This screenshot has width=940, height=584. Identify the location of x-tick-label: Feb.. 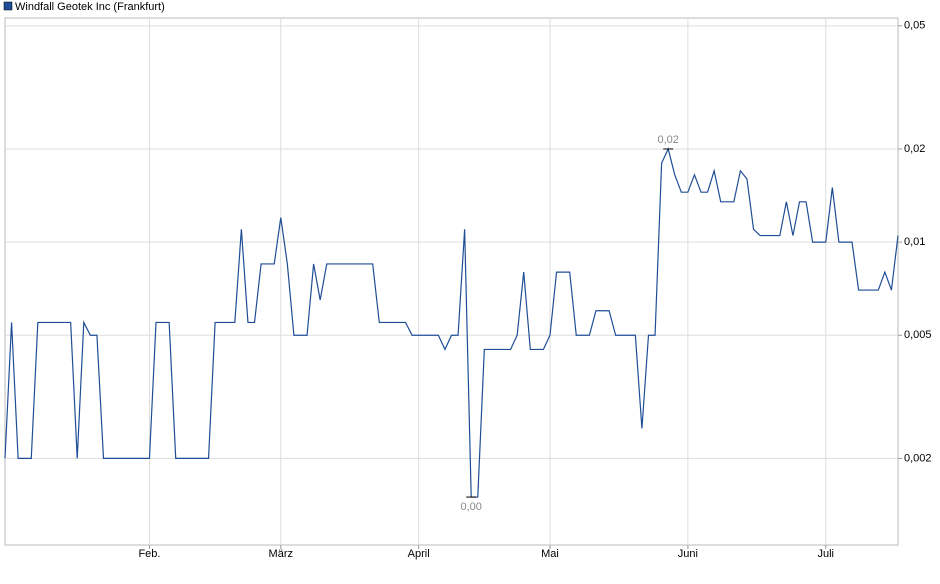
(149, 554).